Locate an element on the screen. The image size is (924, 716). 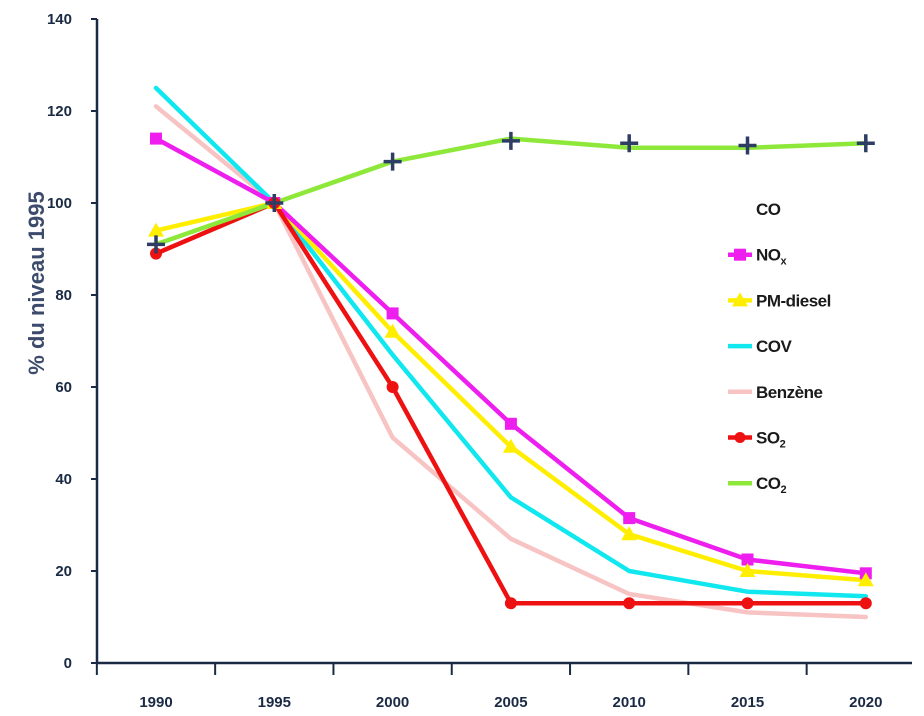
legend-label: CO is located at coordinates (768, 209).